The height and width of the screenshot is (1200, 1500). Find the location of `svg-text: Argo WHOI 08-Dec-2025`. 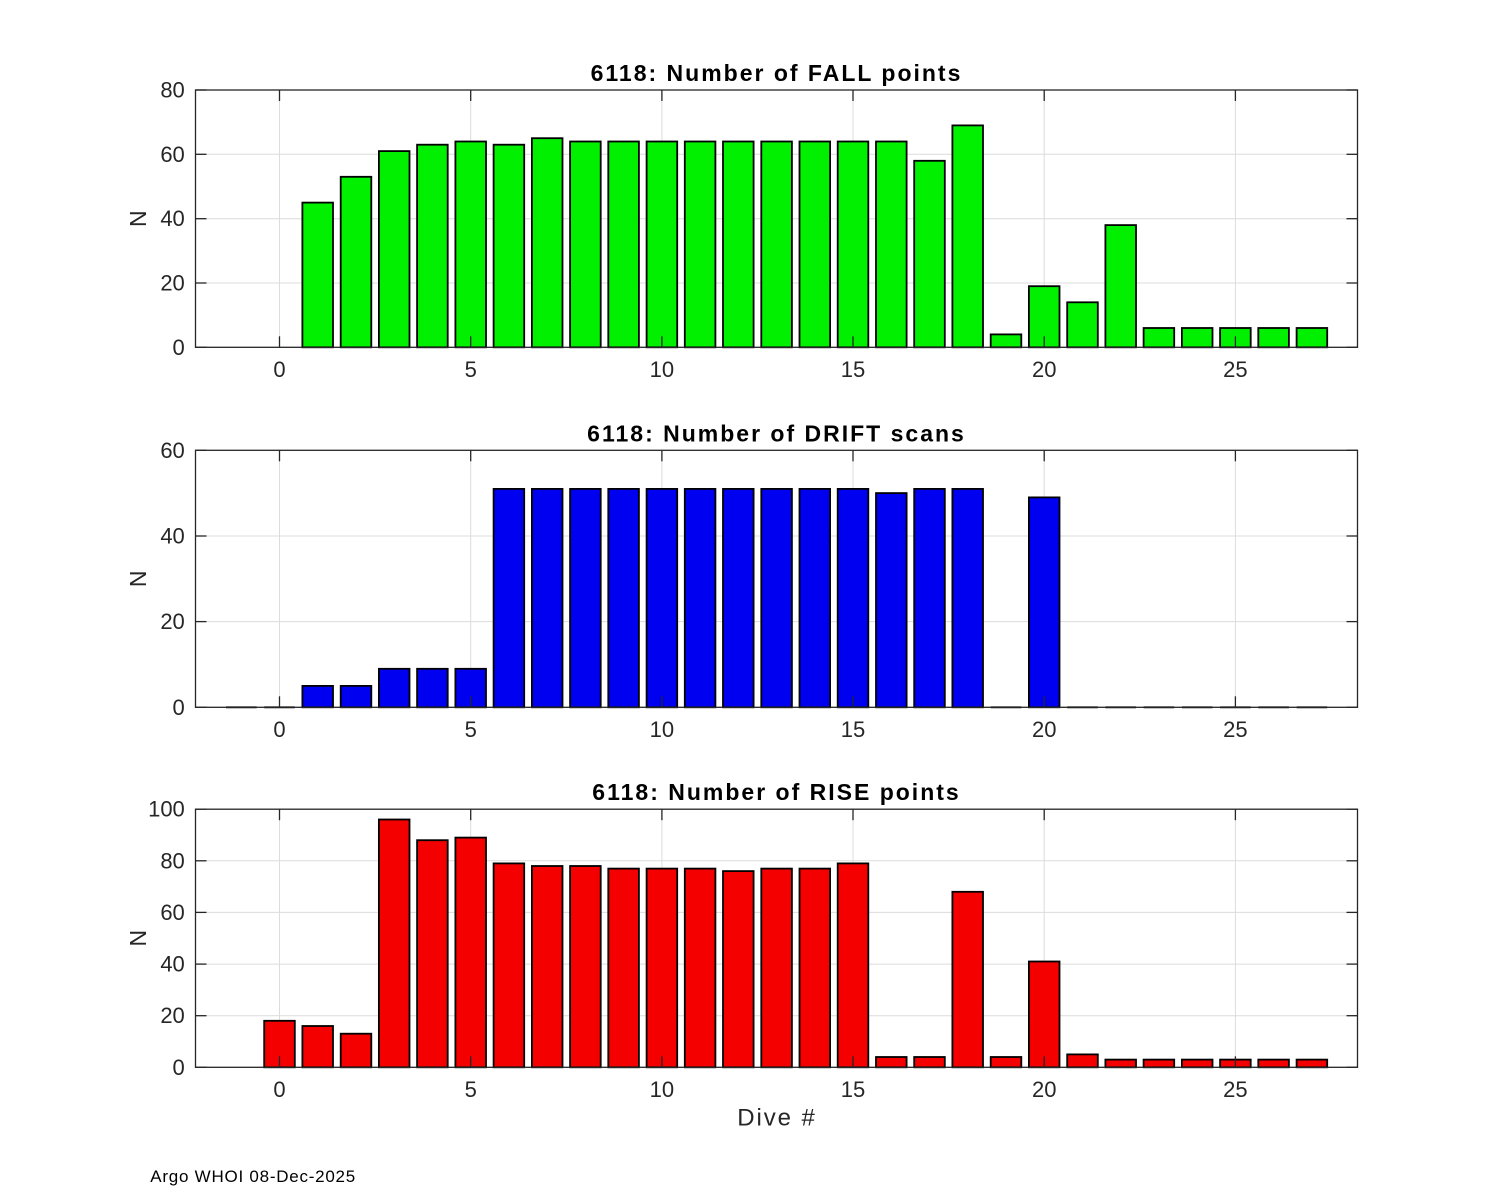

svg-text: Argo WHOI 08-Dec-2025 is located at coordinates (253, 1176).